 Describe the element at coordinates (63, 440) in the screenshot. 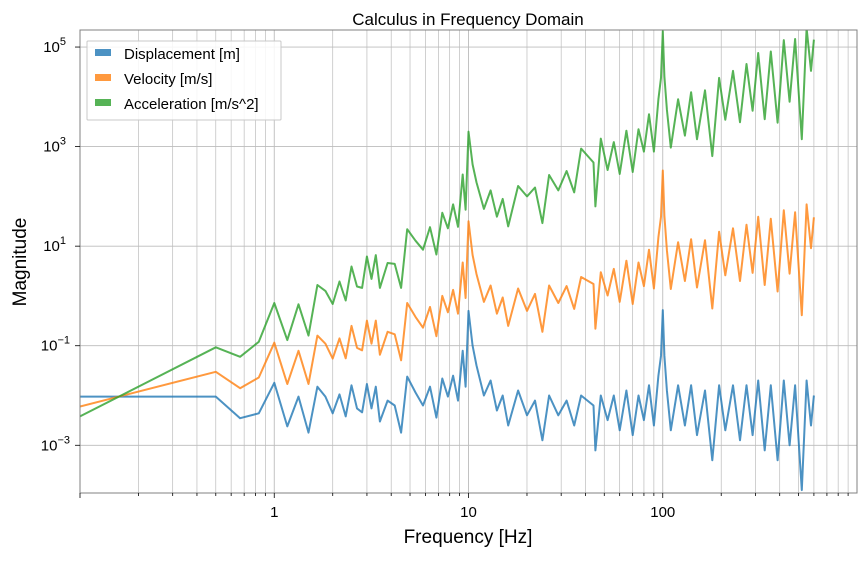

I see `y-tick-exponent: −3` at that location.